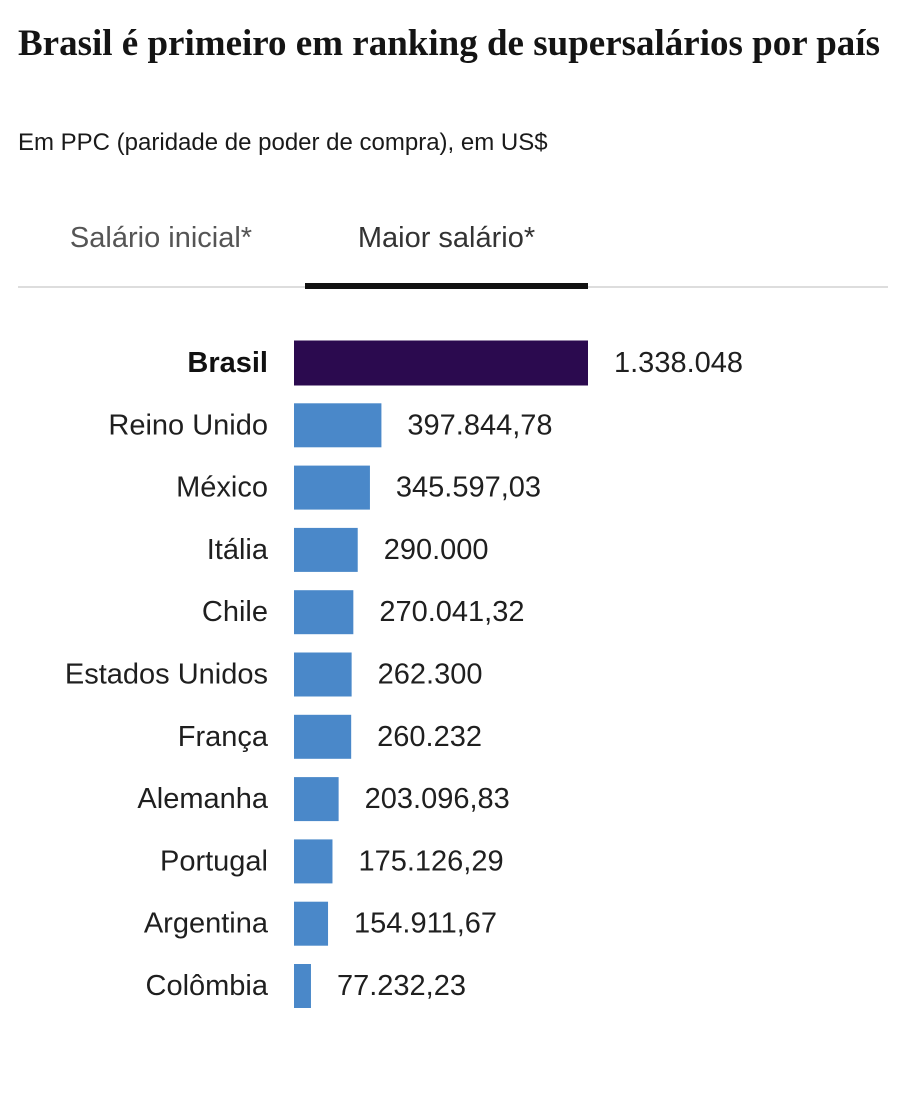 This screenshot has height=1098, width=906. Describe the element at coordinates (425, 924) in the screenshot. I see `value-label-argentina: 154.911,67` at that location.